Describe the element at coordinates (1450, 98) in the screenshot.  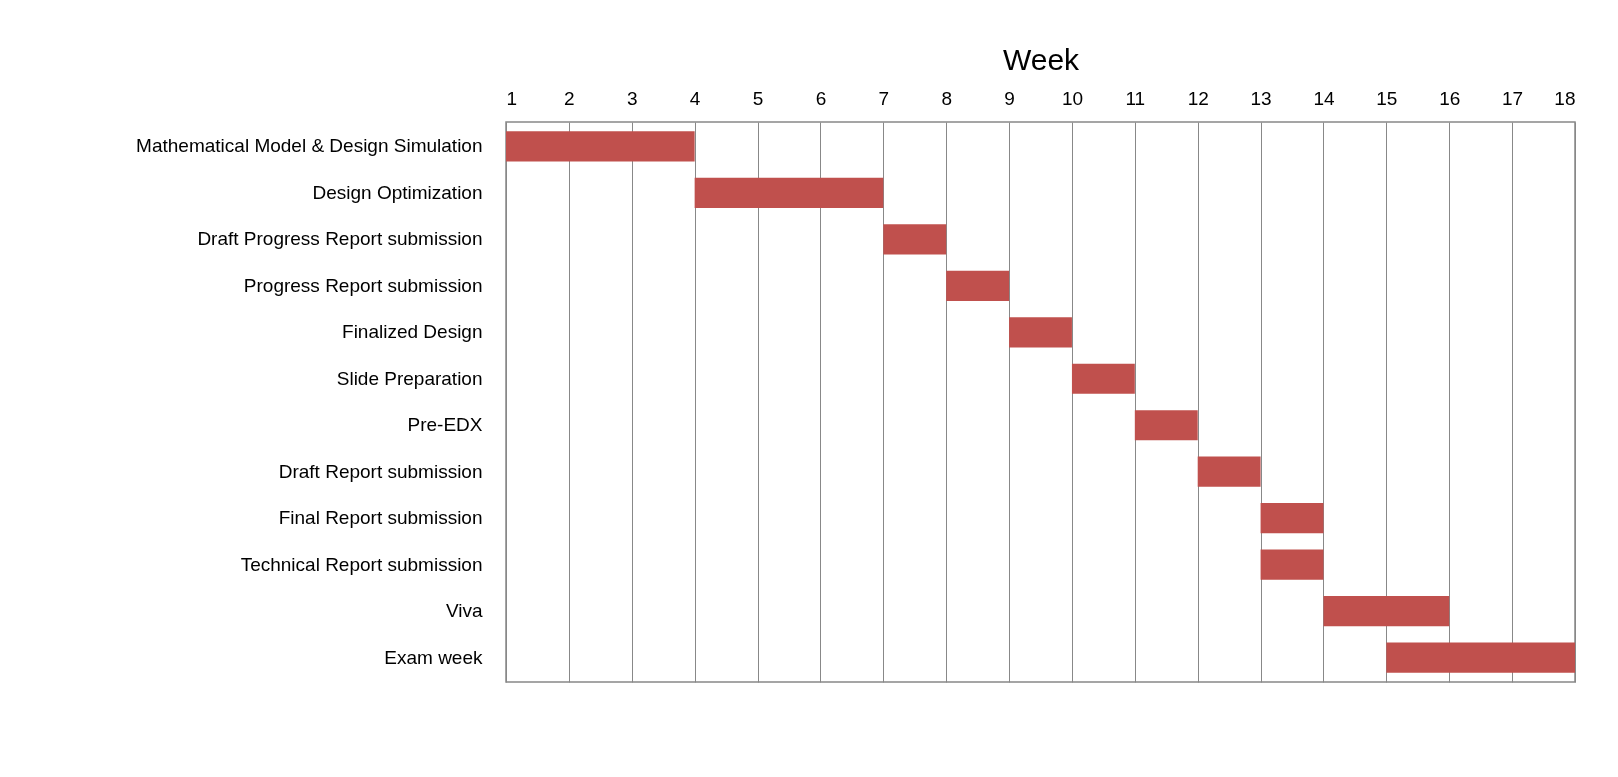
I see `x-tick-label: 16` at that location.